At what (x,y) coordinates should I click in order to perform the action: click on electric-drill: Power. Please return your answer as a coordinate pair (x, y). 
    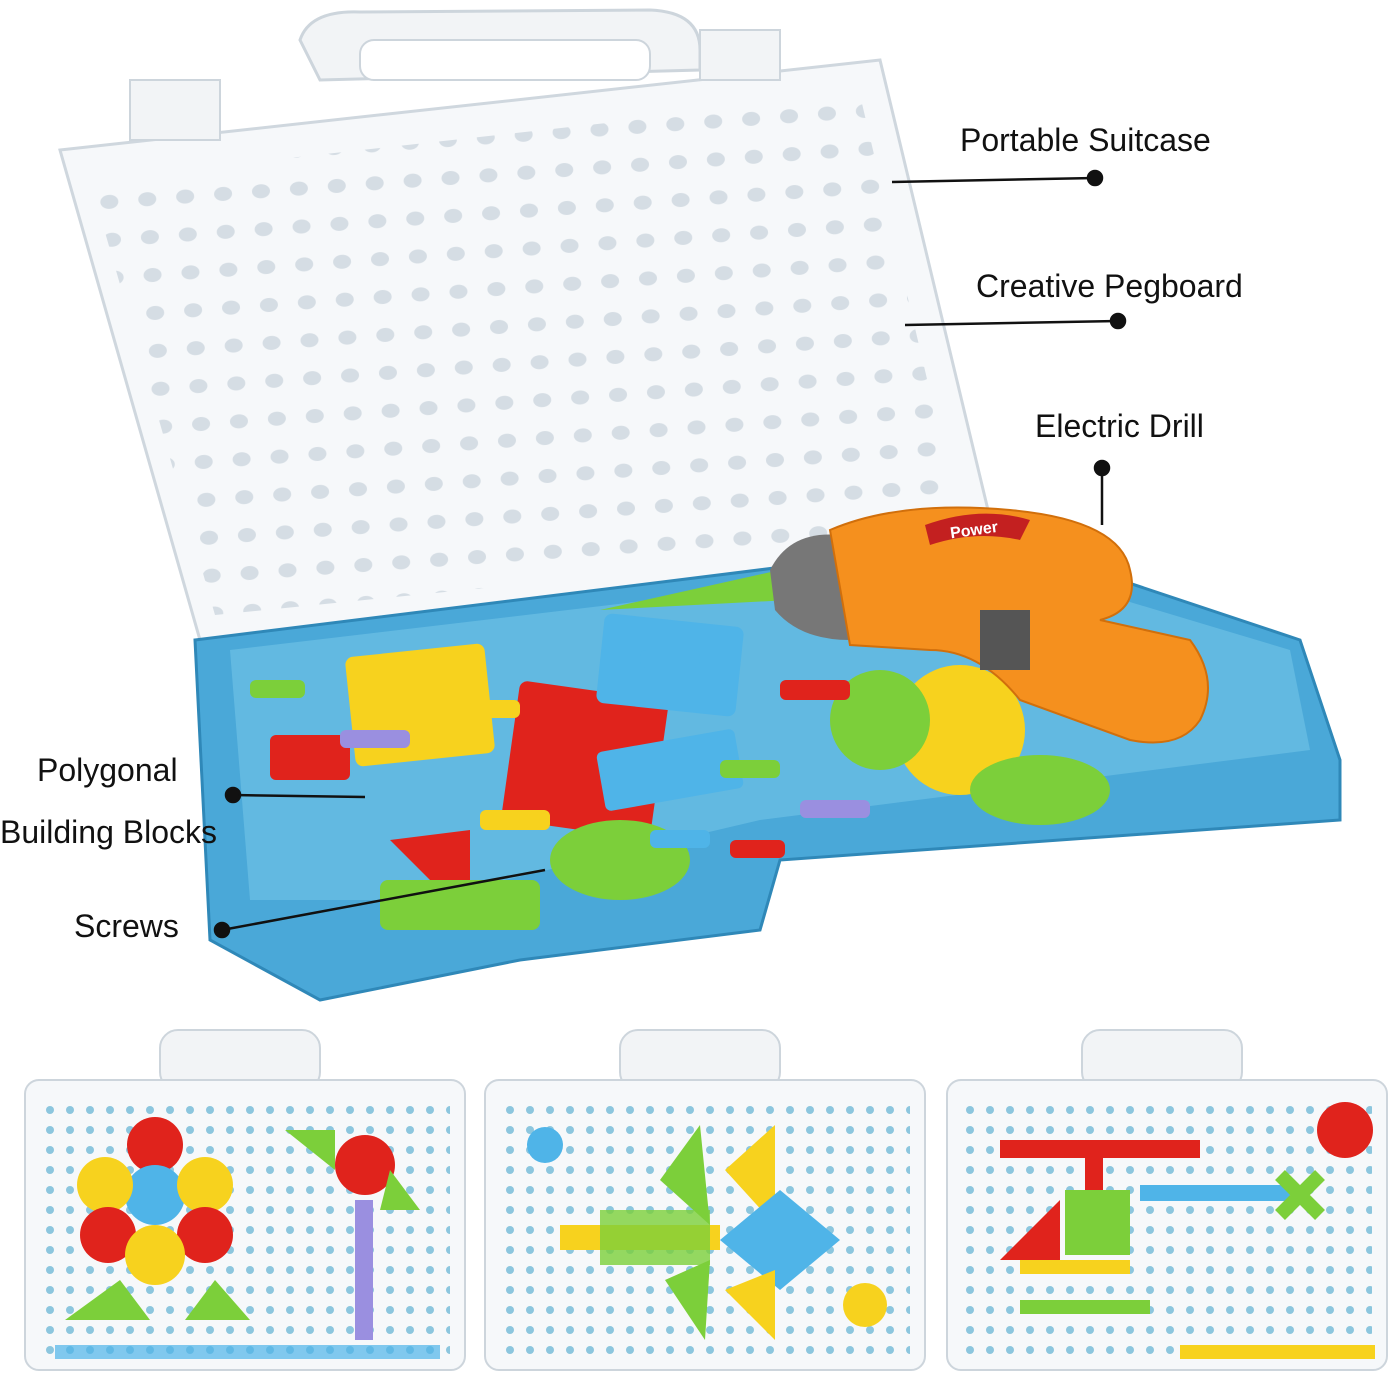
    Looking at the image, I should click on (904, 625).